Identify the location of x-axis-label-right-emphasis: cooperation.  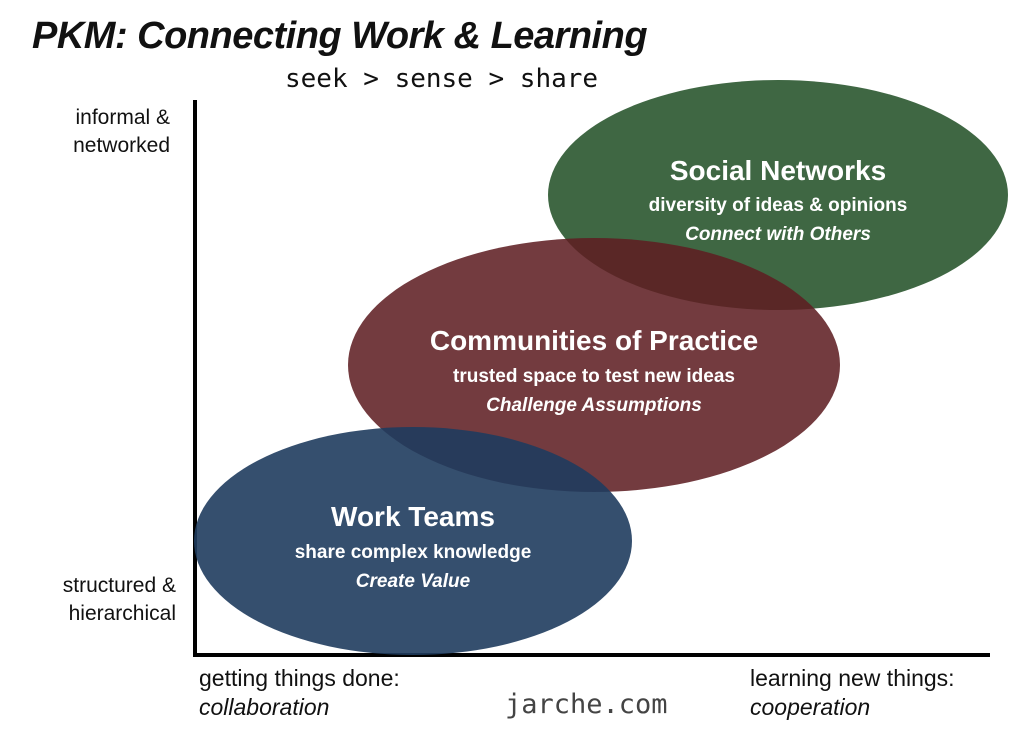
(810, 707).